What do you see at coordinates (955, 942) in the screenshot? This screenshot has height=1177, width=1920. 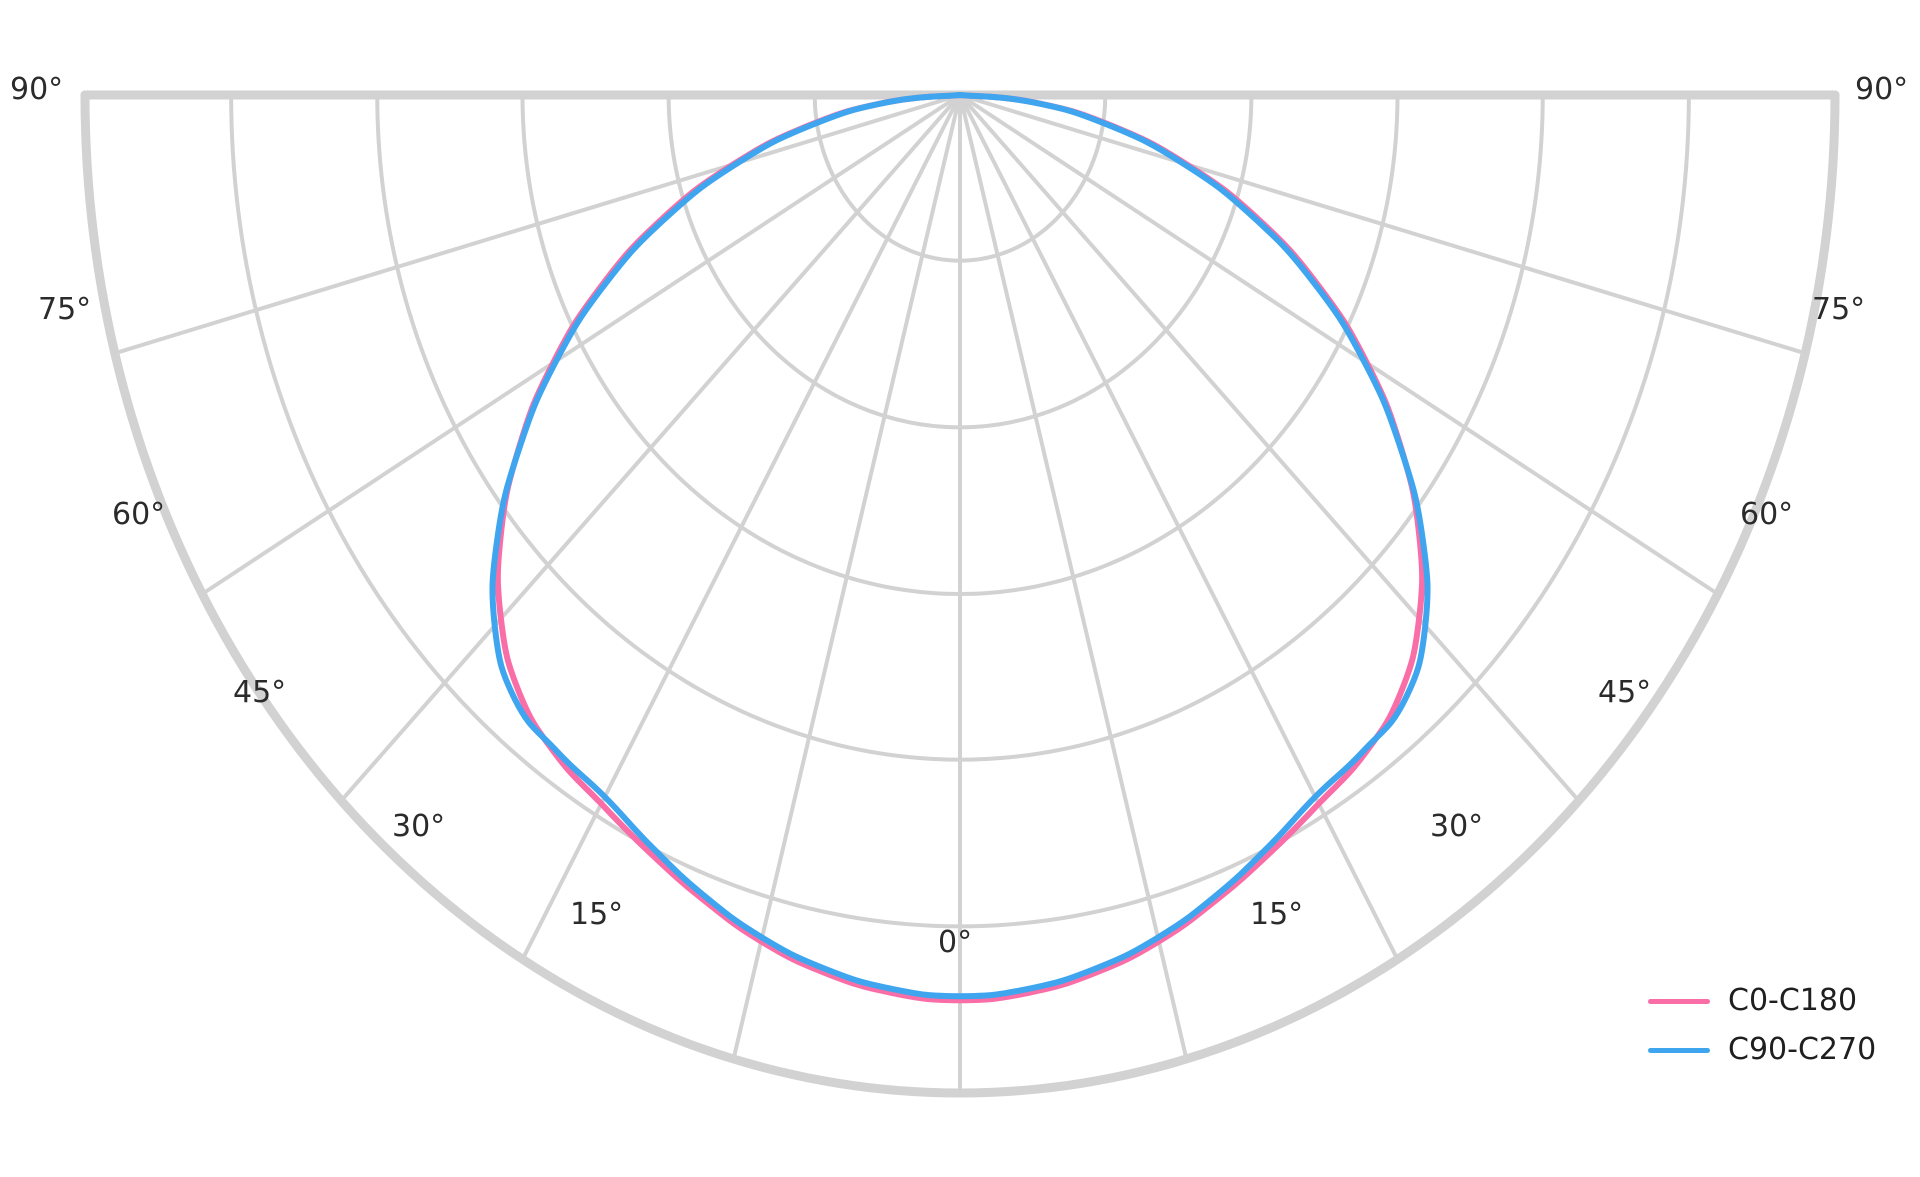 I see `angle-label-center-0deg: 0°` at bounding box center [955, 942].